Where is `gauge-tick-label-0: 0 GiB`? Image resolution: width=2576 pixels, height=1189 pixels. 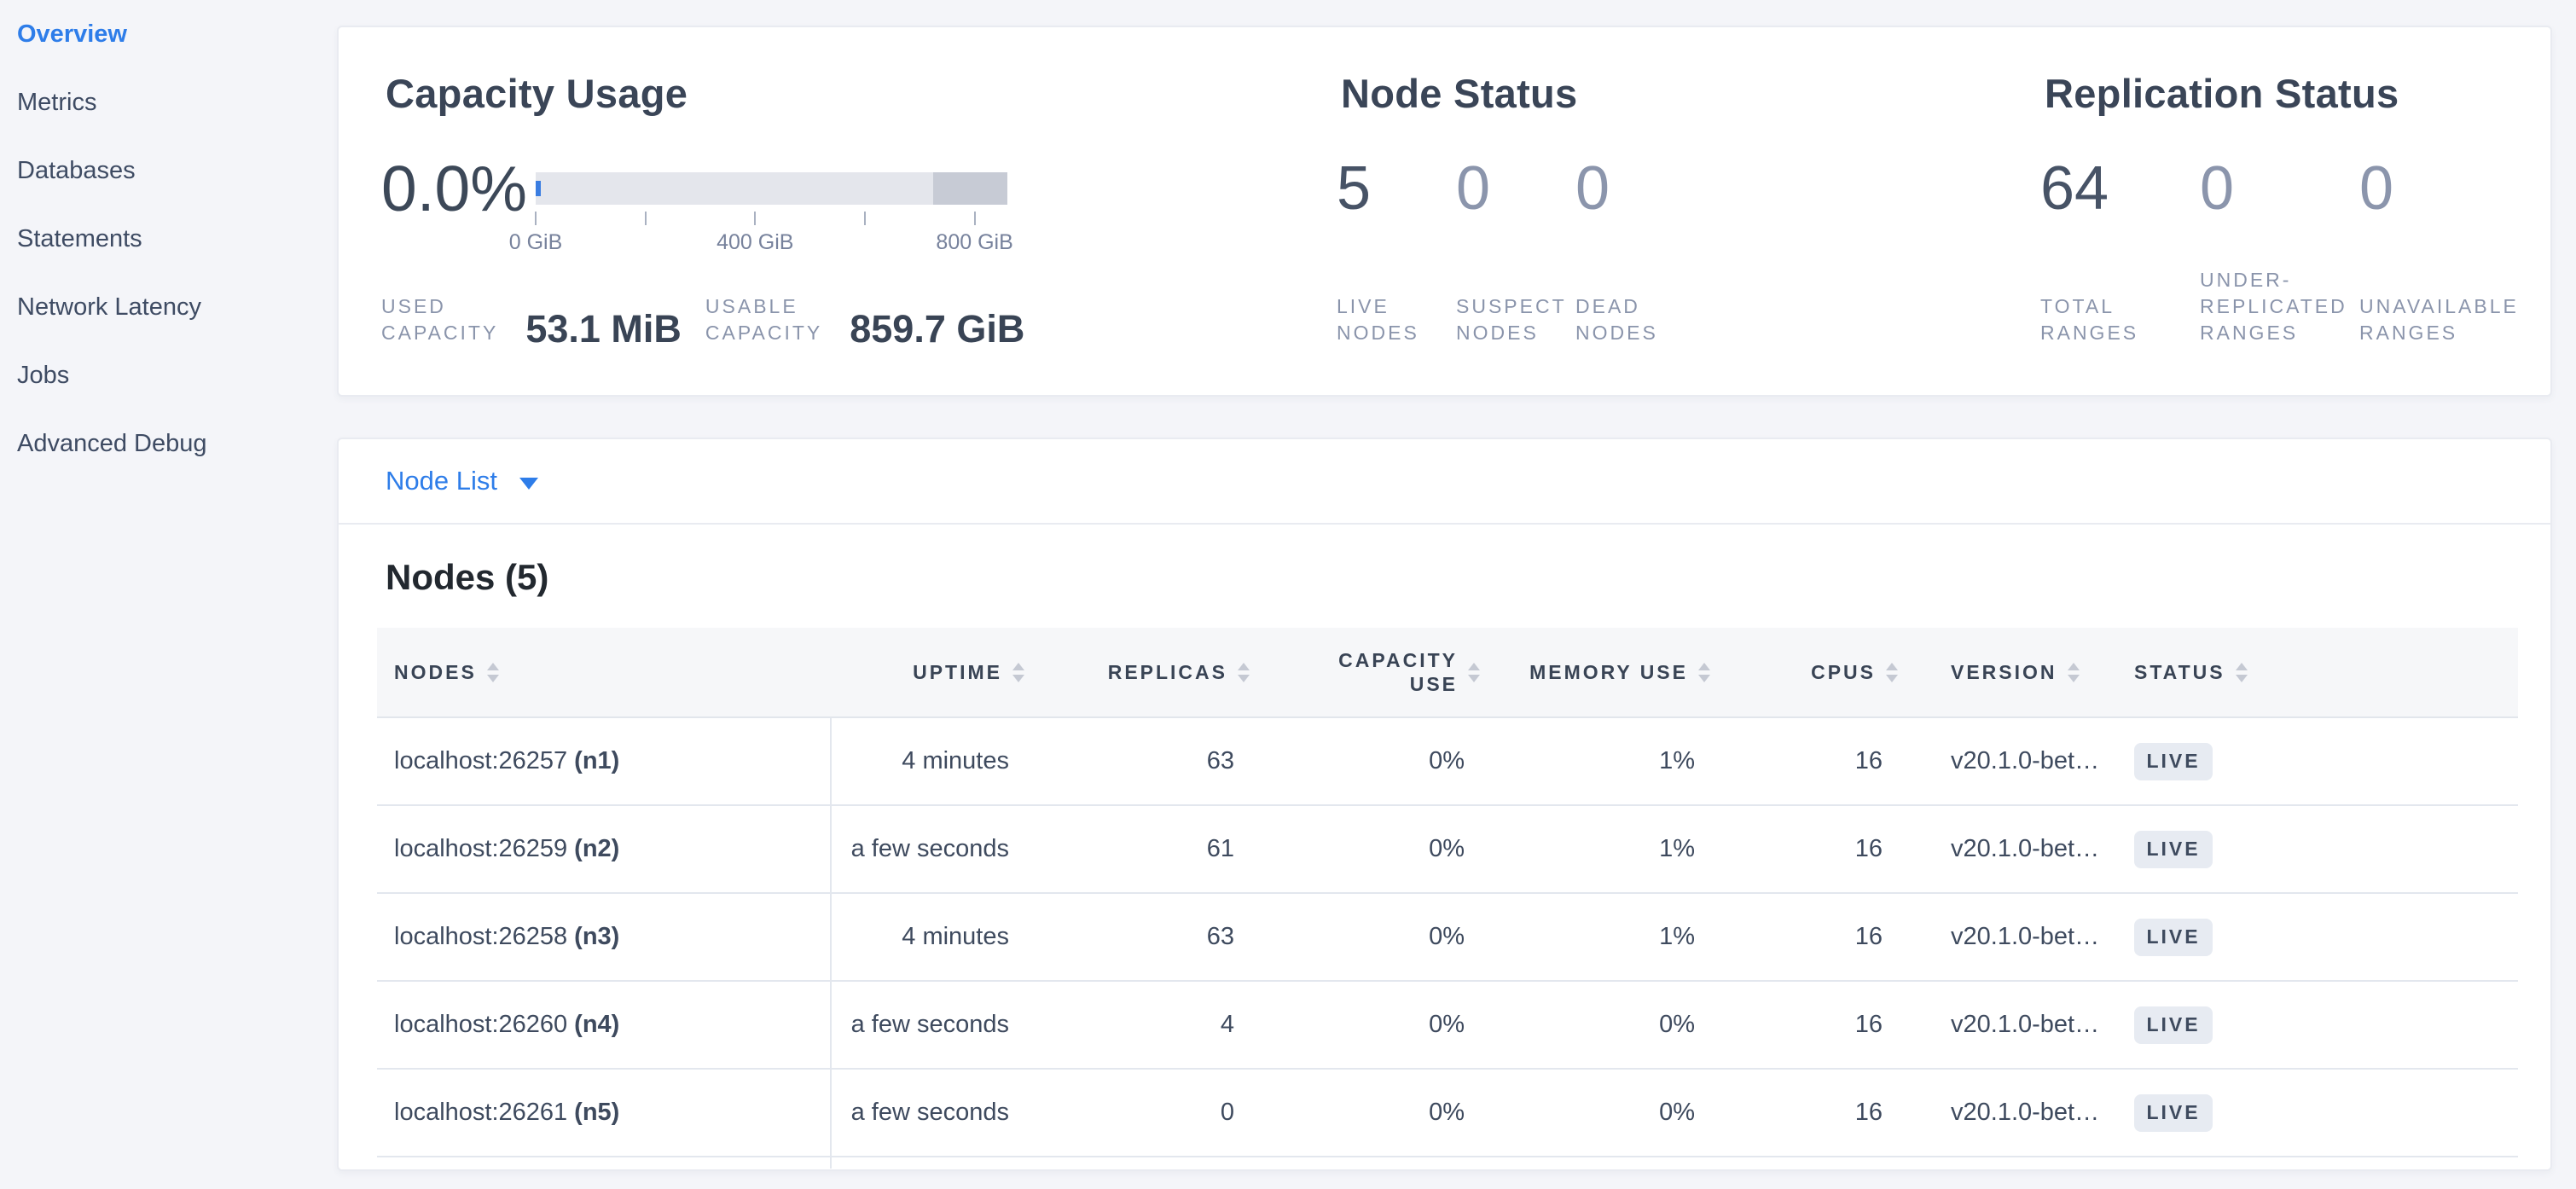
gauge-tick-label-0: 0 GiB is located at coordinates (535, 242).